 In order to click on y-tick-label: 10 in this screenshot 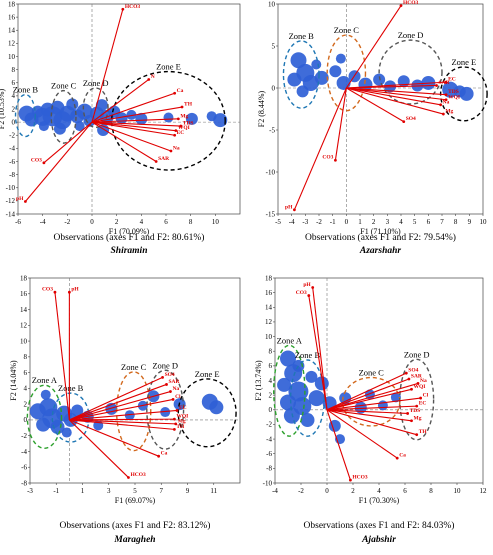, I will do `click(272, 4)`.